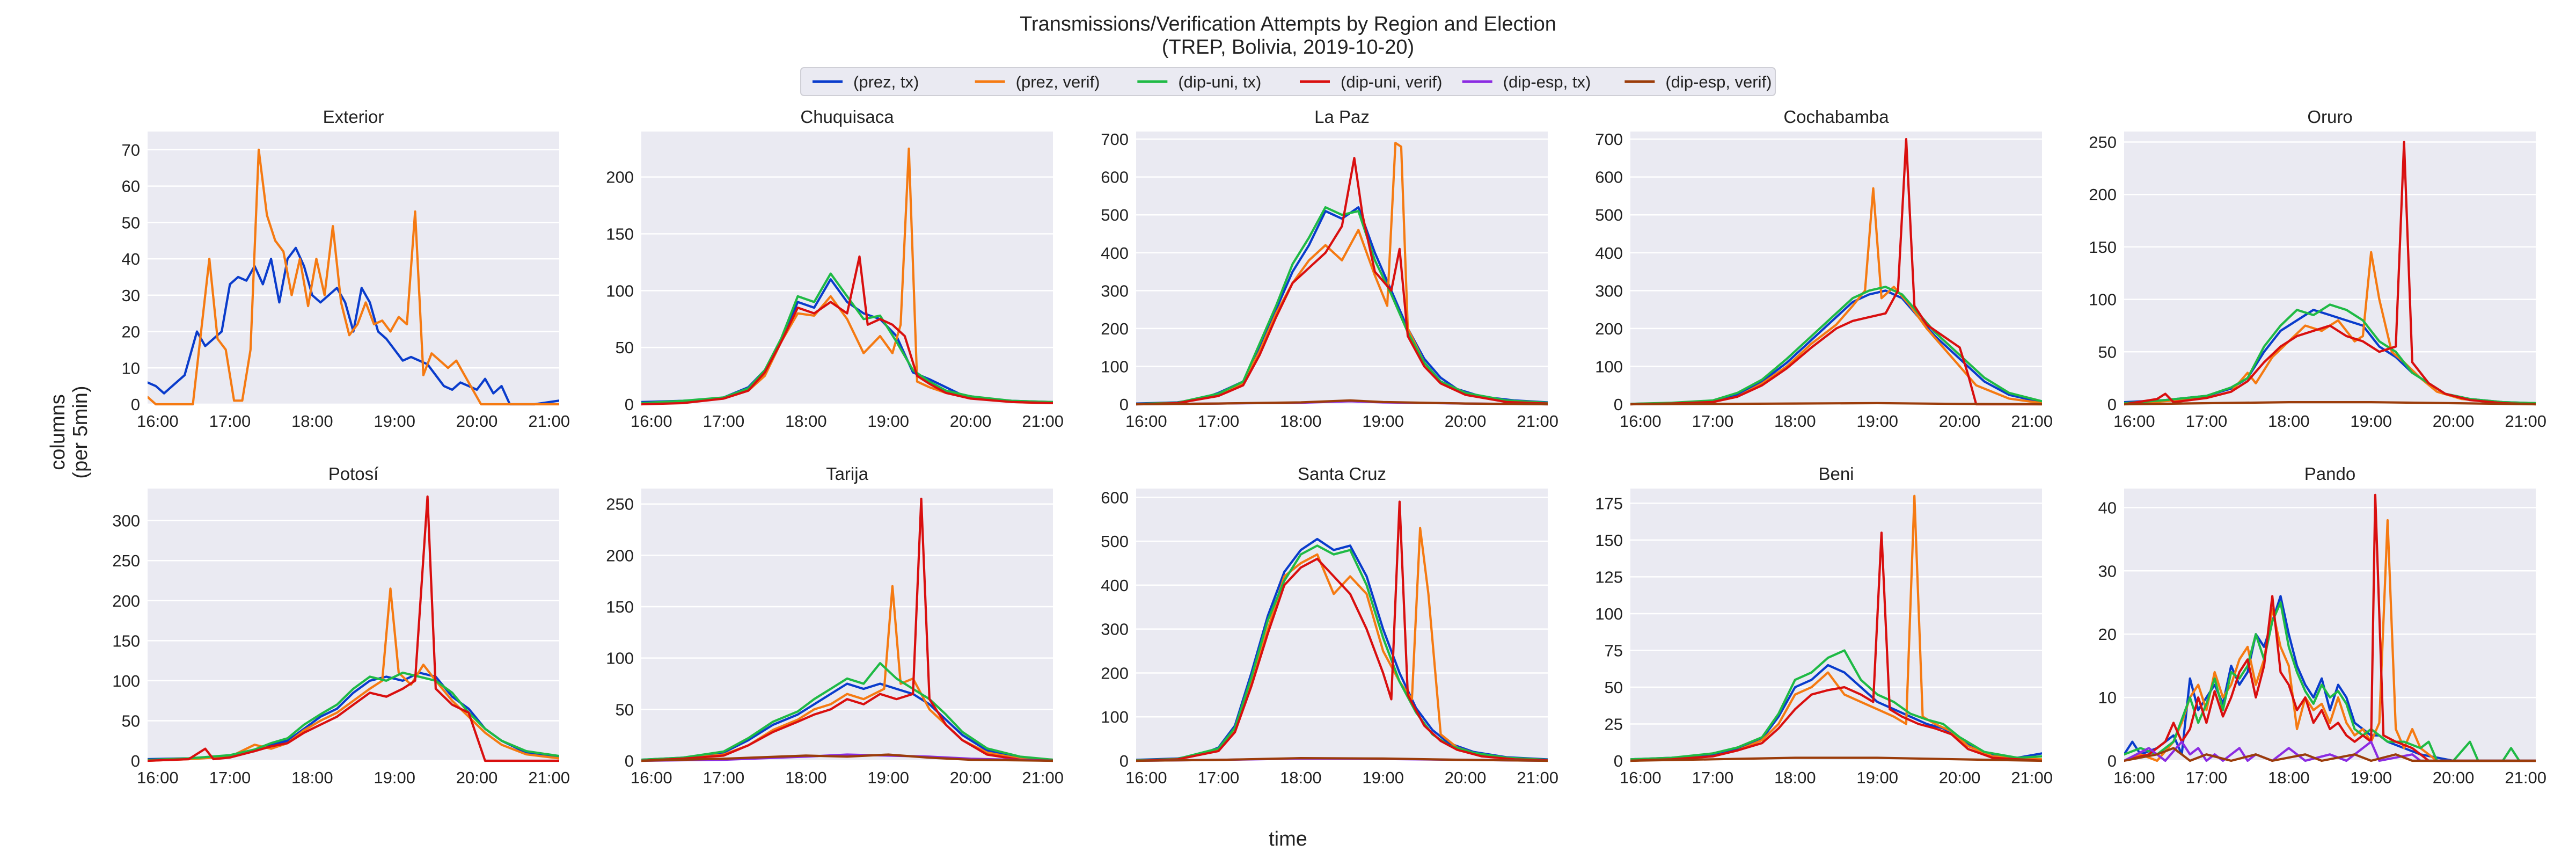 The height and width of the screenshot is (859, 2576). What do you see at coordinates (353, 117) in the screenshot?
I see `panel-title: Exterior` at bounding box center [353, 117].